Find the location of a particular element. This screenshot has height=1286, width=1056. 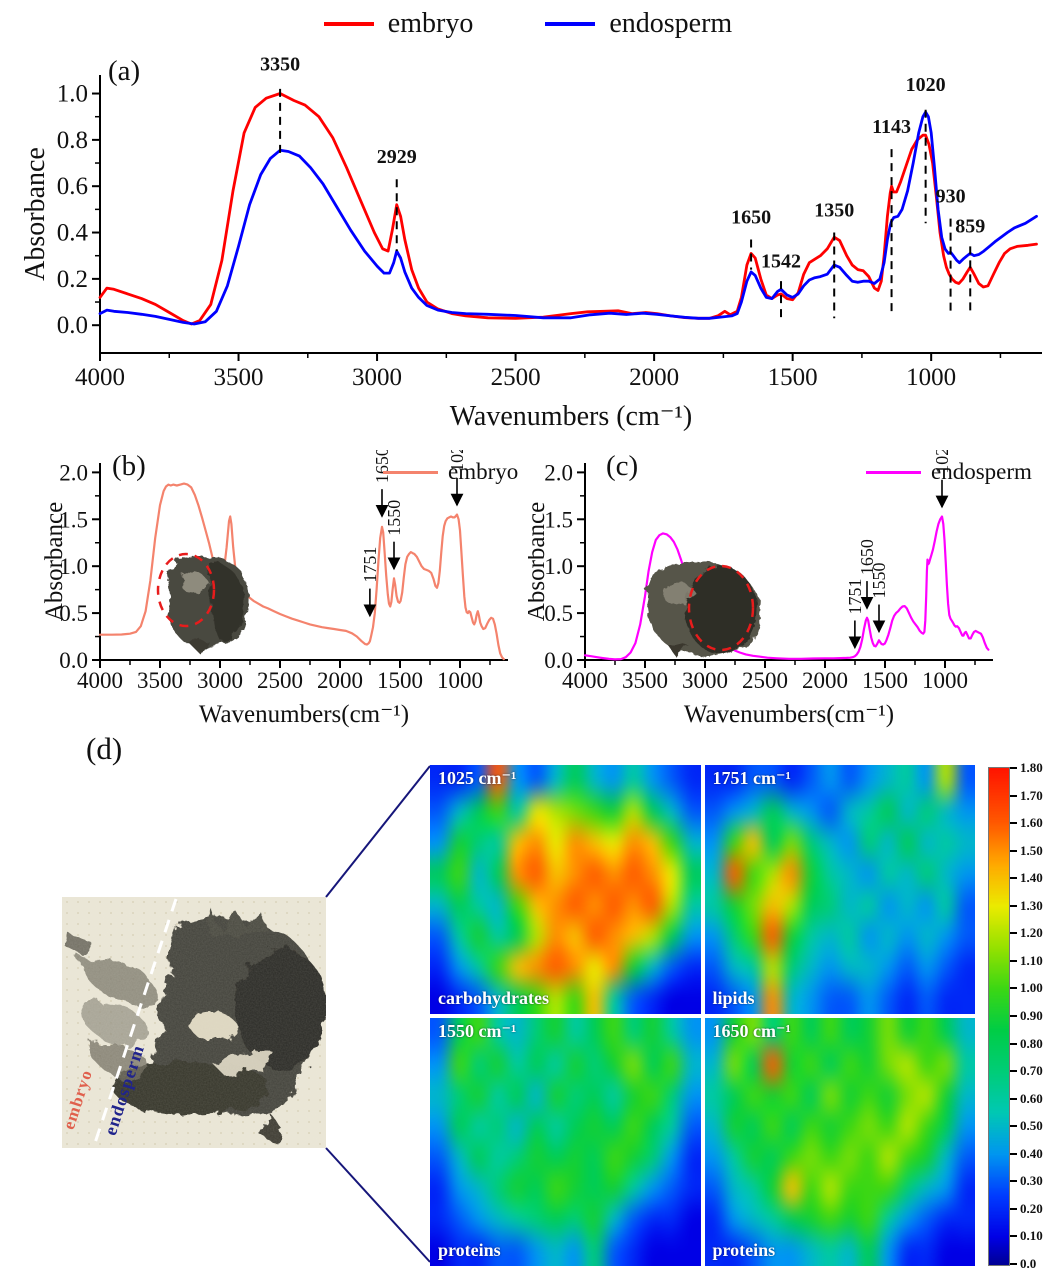

x-tick-label: 1500 is located at coordinates (793, 377).